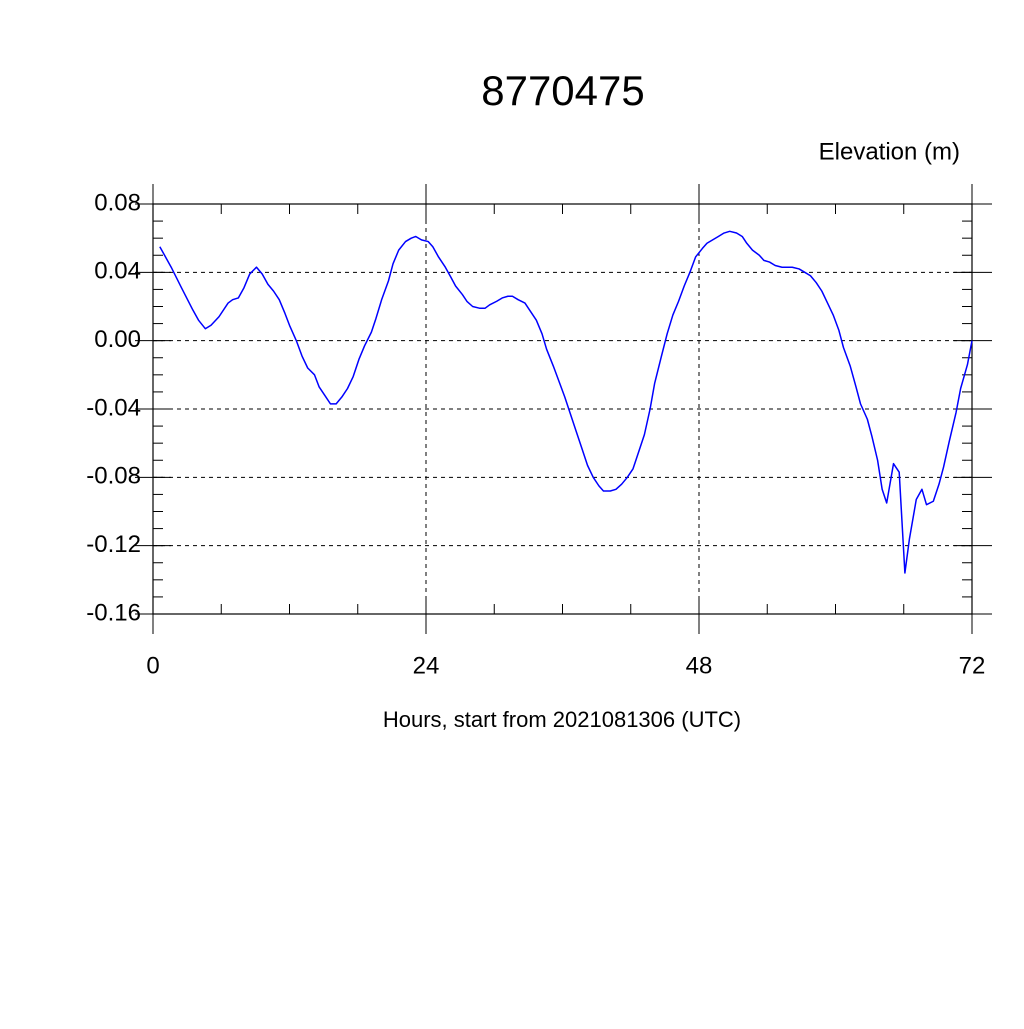 This screenshot has width=1024, height=1029. I want to click on y-tick-label: -0.16, so click(113, 612).